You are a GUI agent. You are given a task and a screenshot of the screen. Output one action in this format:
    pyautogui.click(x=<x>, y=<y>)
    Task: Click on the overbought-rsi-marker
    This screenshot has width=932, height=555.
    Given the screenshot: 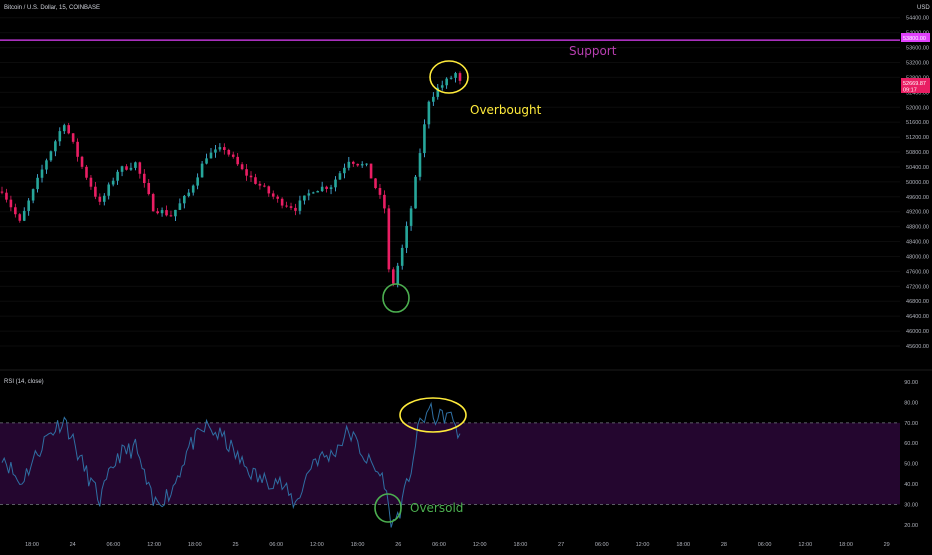 What is the action you would take?
    pyautogui.click(x=433, y=415)
    